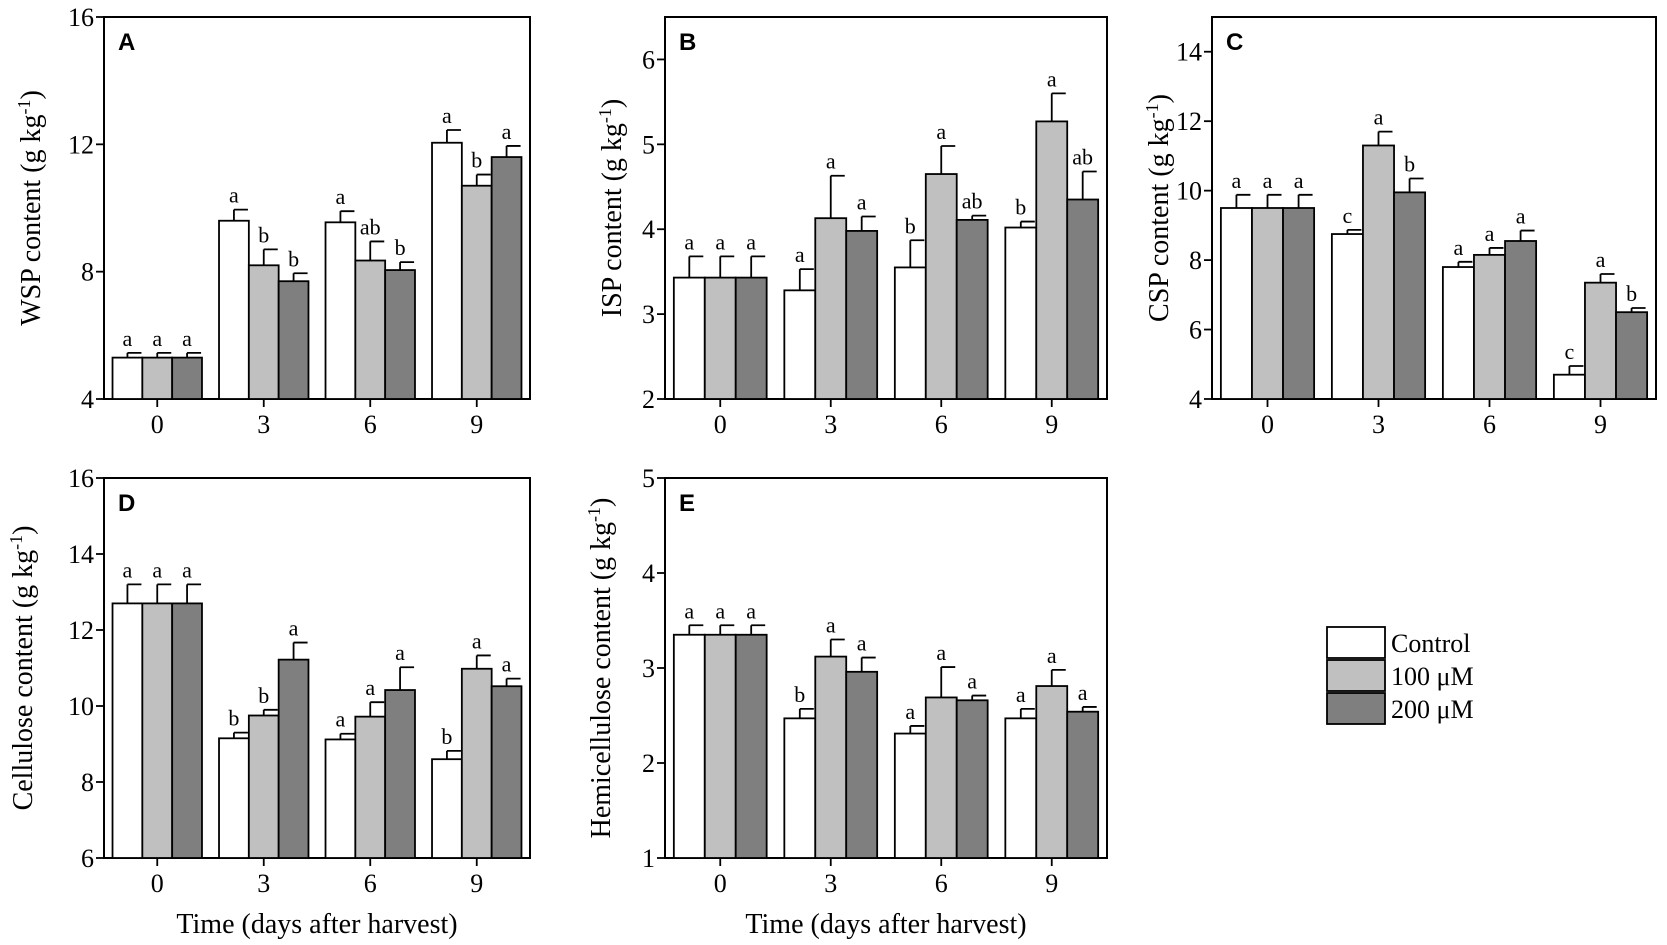  What do you see at coordinates (648, 399) in the screenshot?
I see `y-tick-label-b: 2` at bounding box center [648, 399].